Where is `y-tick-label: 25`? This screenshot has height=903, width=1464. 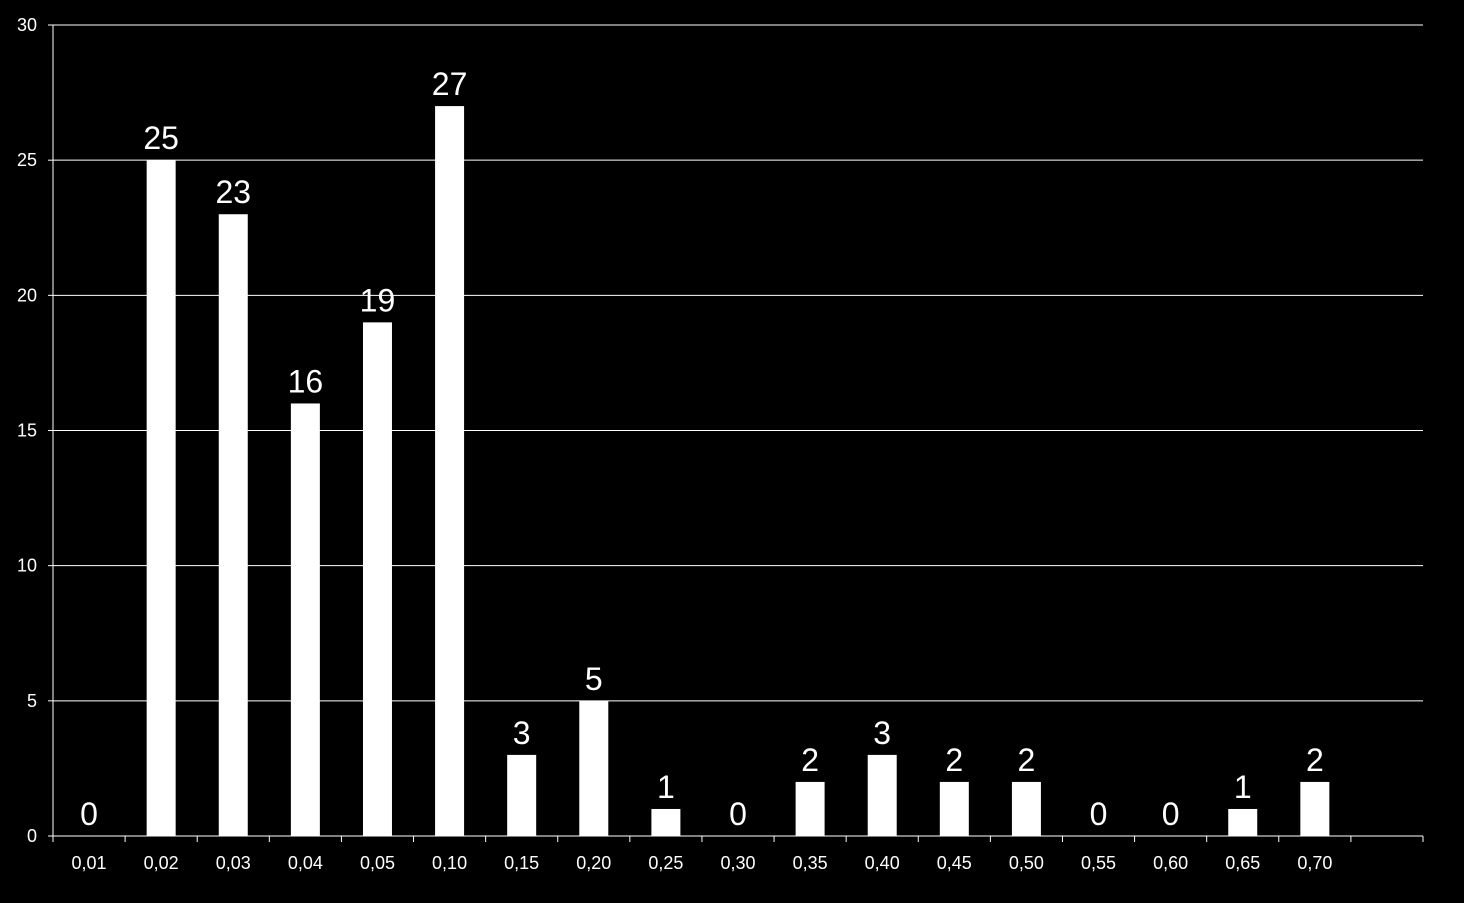
y-tick-label: 25 is located at coordinates (27, 160).